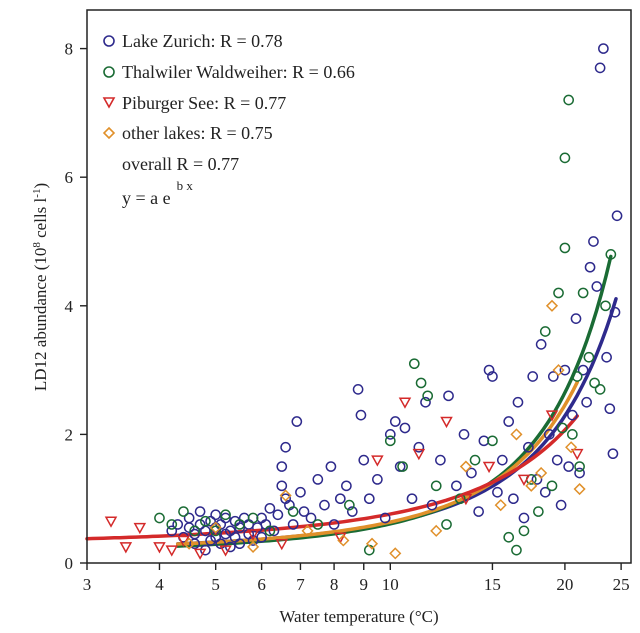 This screenshot has width=640, height=633. Describe the element at coordinates (69, 177) in the screenshot. I see `y-tick-label: 6` at that location.